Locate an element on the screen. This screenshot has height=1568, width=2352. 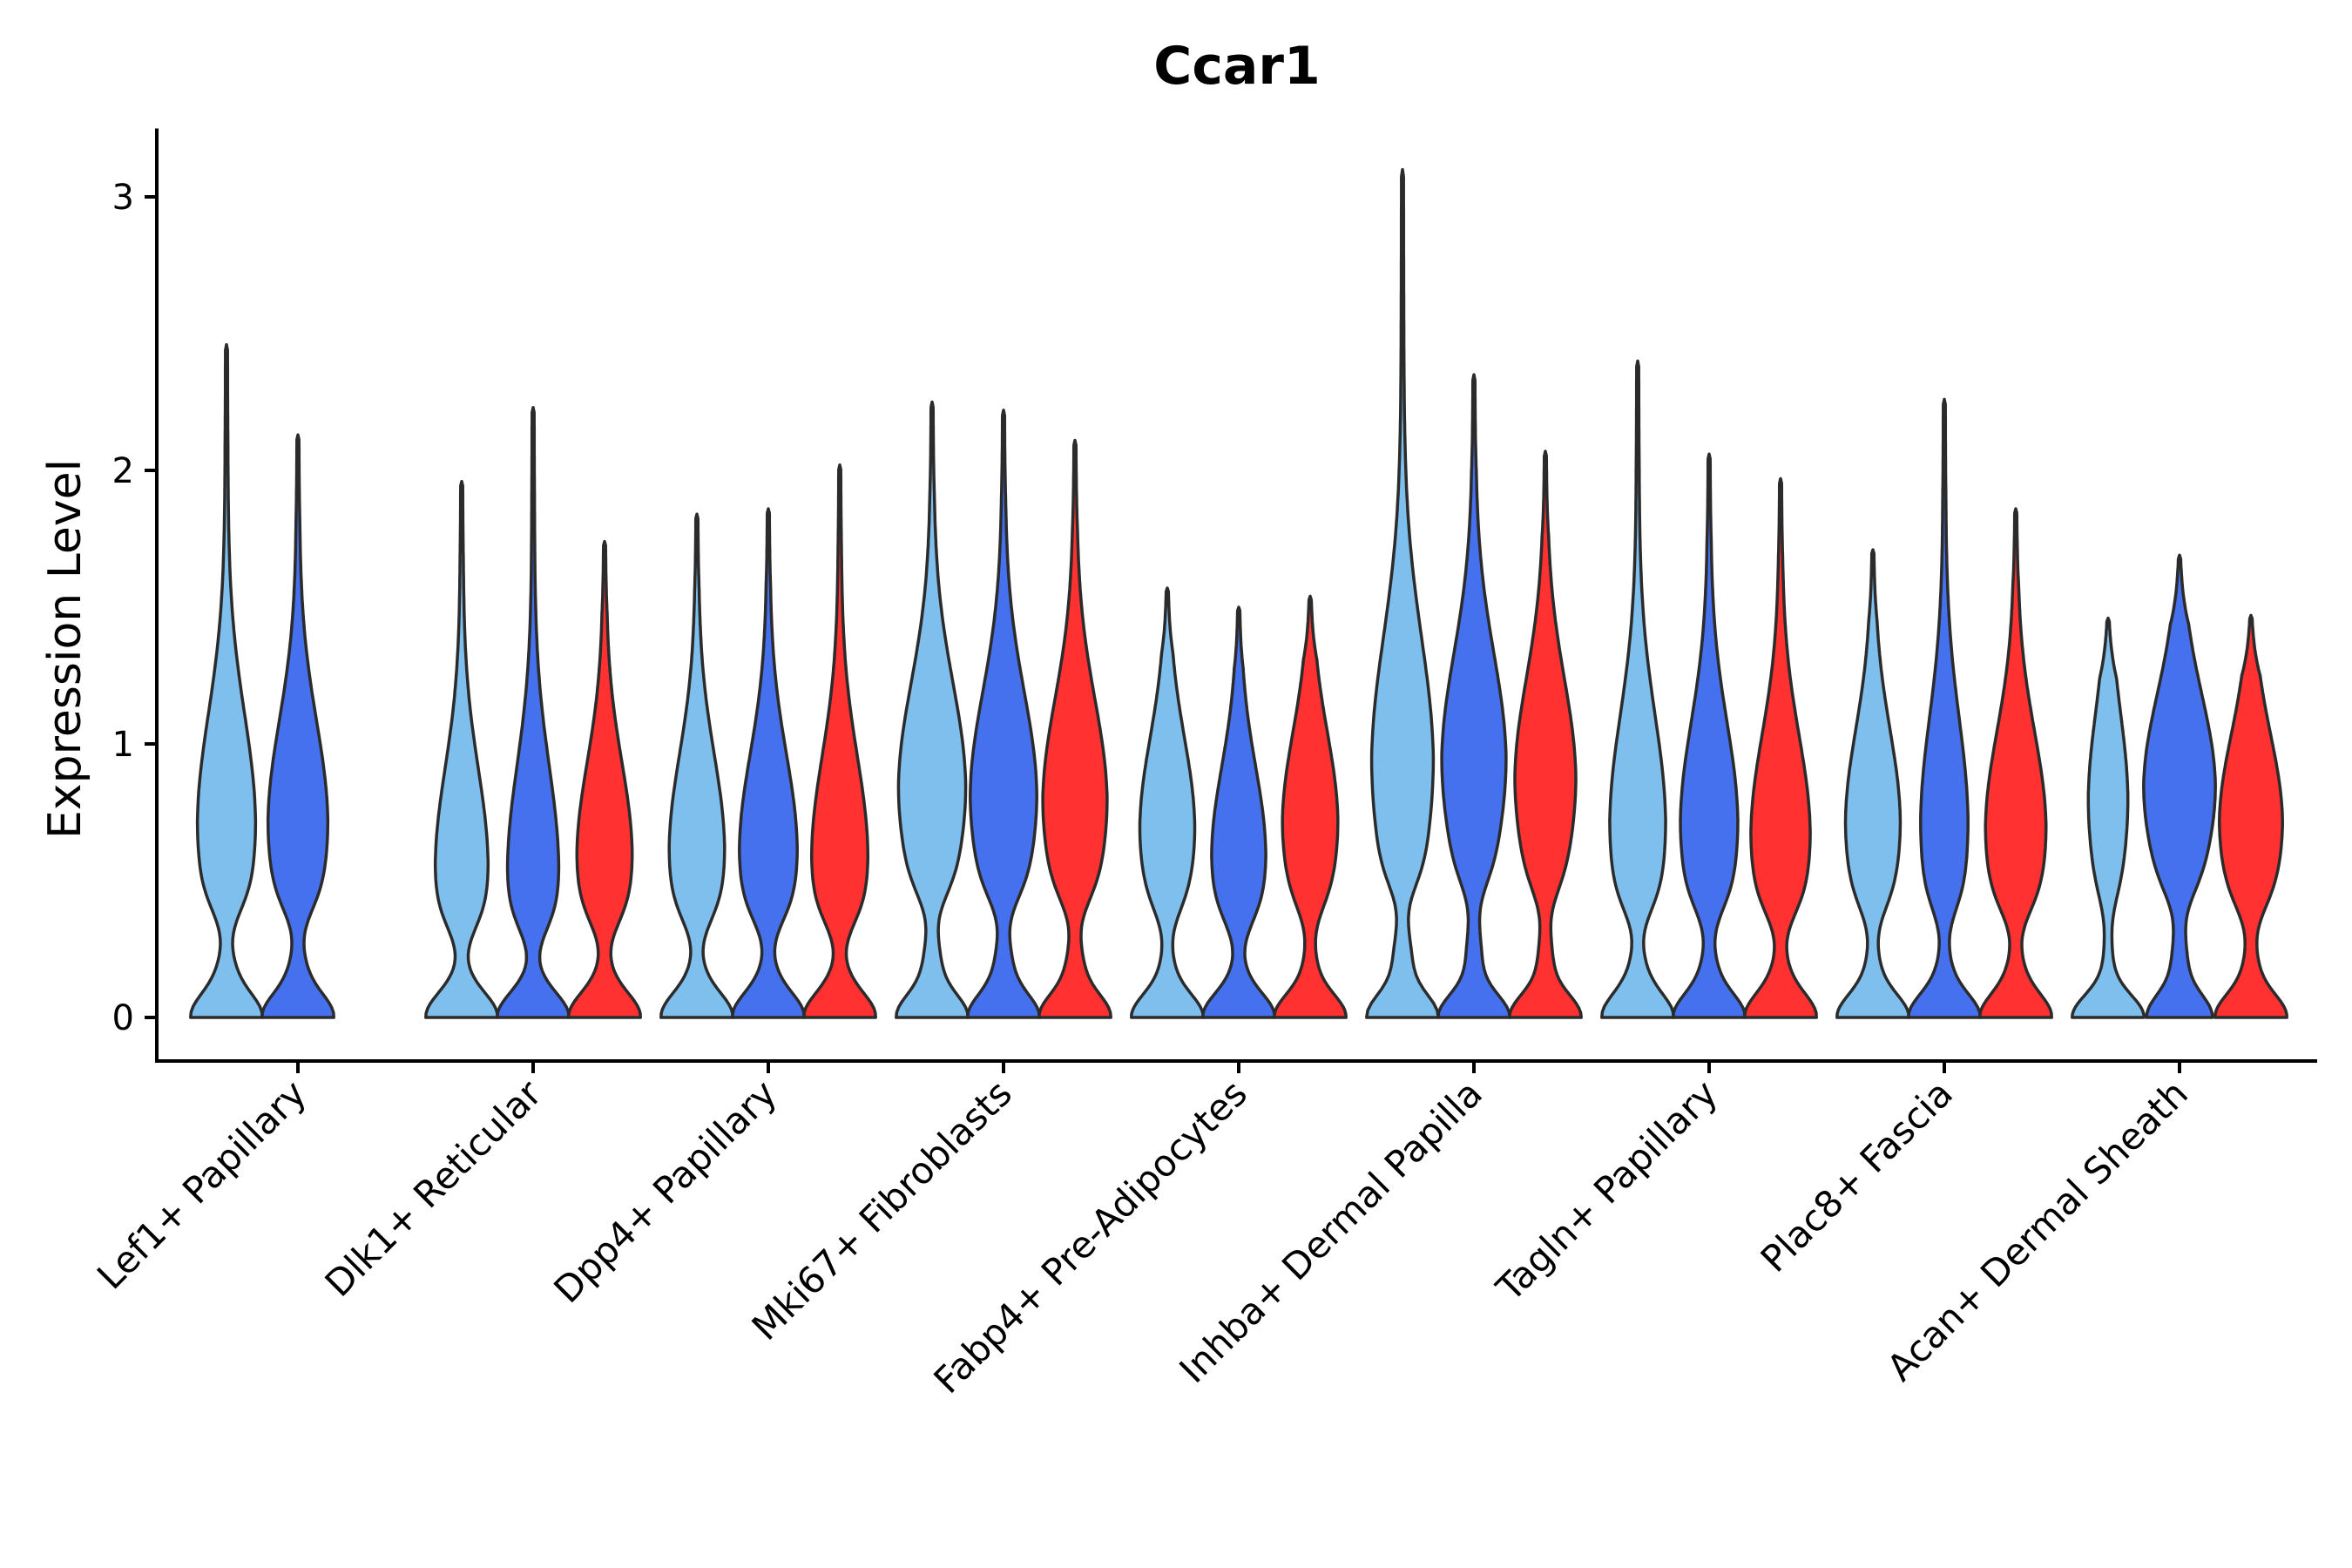
y-tick-label: 0 is located at coordinates (123, 1018).